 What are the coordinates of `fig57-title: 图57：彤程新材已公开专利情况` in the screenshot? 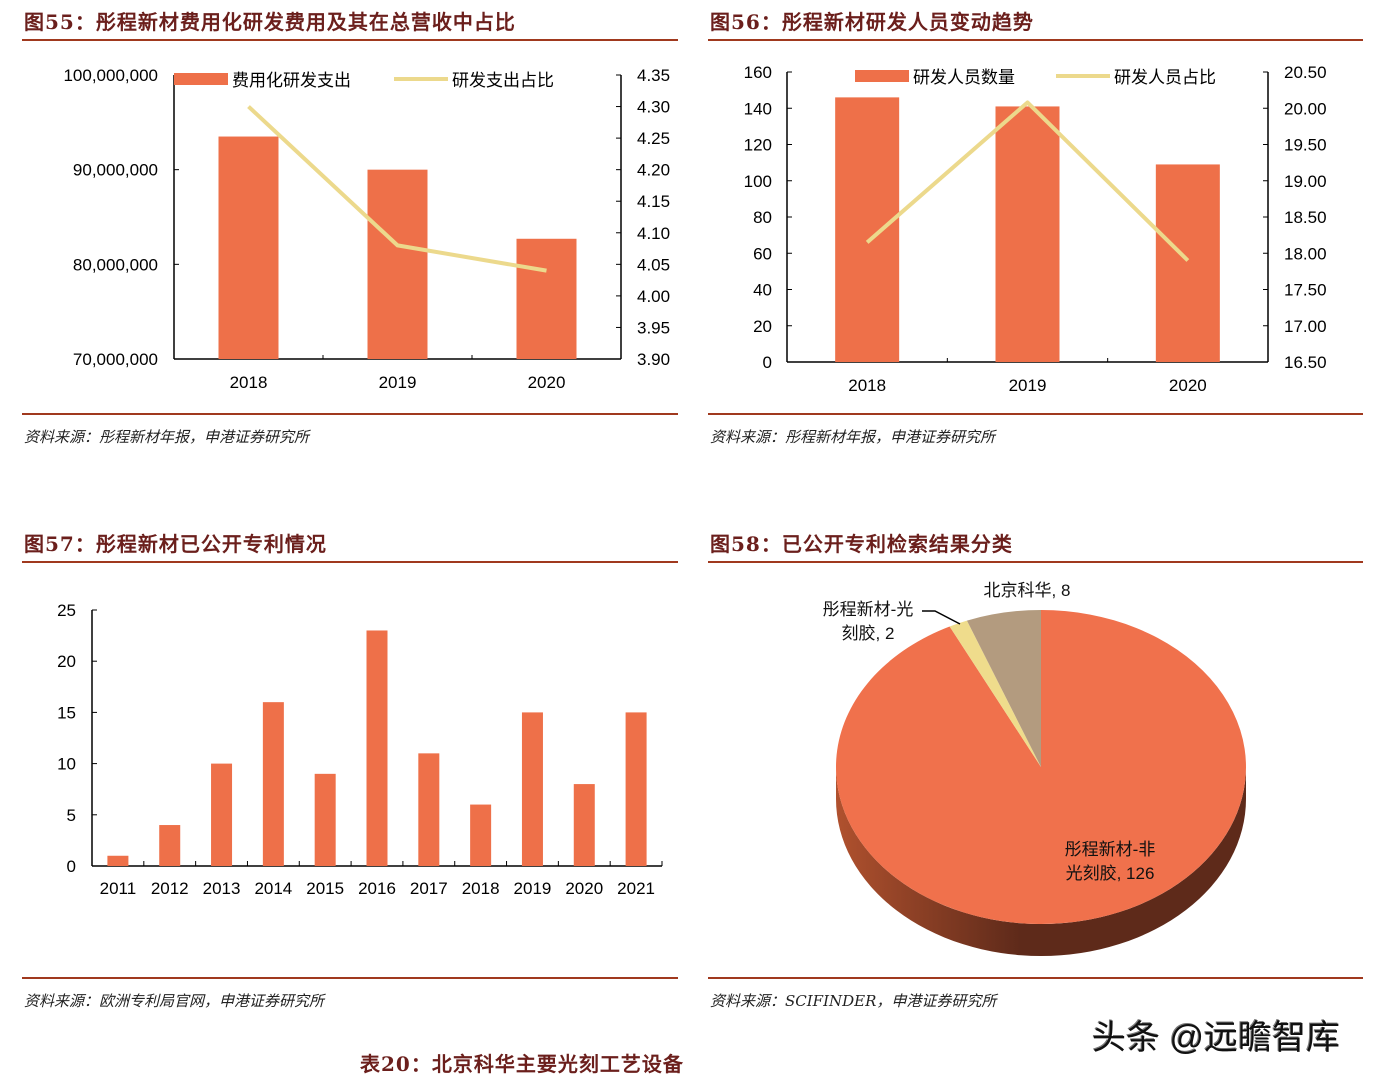 It's located at (175, 544).